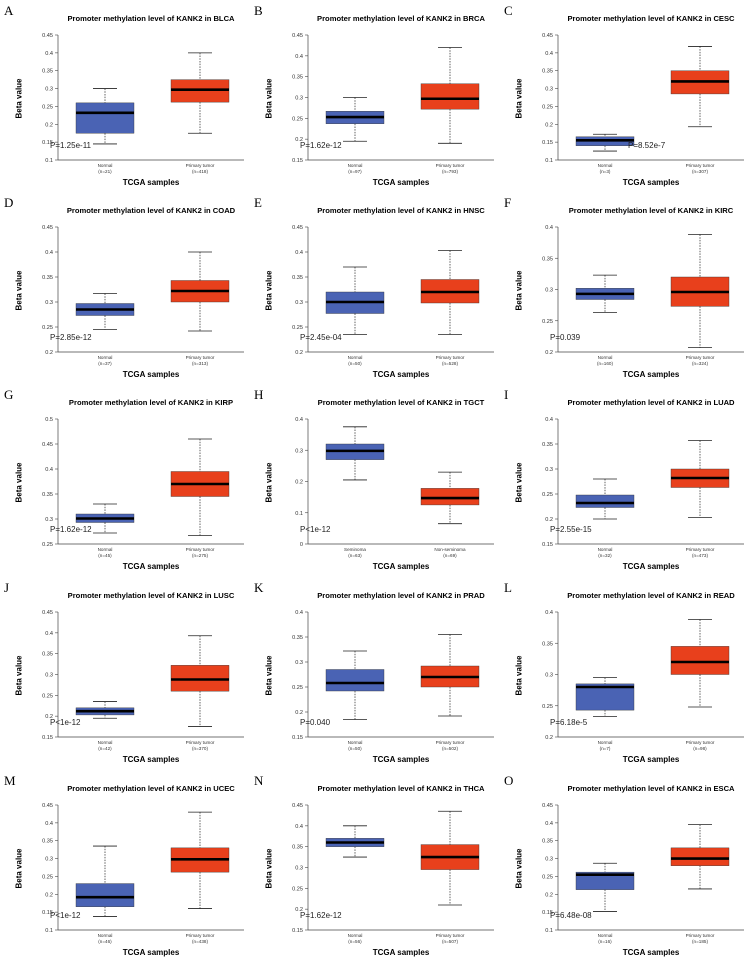  I want to click on group-label: Normal (n=50), so click(355, 746).